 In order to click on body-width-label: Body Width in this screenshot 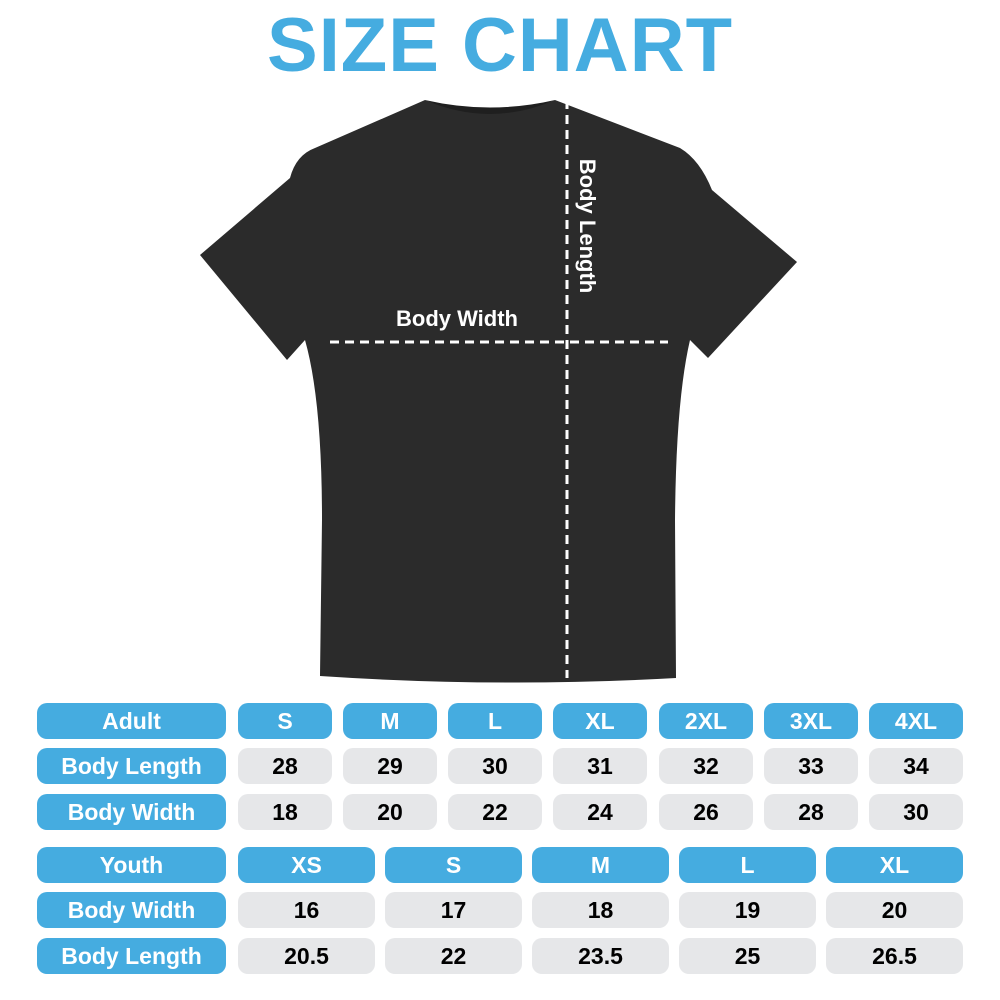, I will do `click(457, 318)`.